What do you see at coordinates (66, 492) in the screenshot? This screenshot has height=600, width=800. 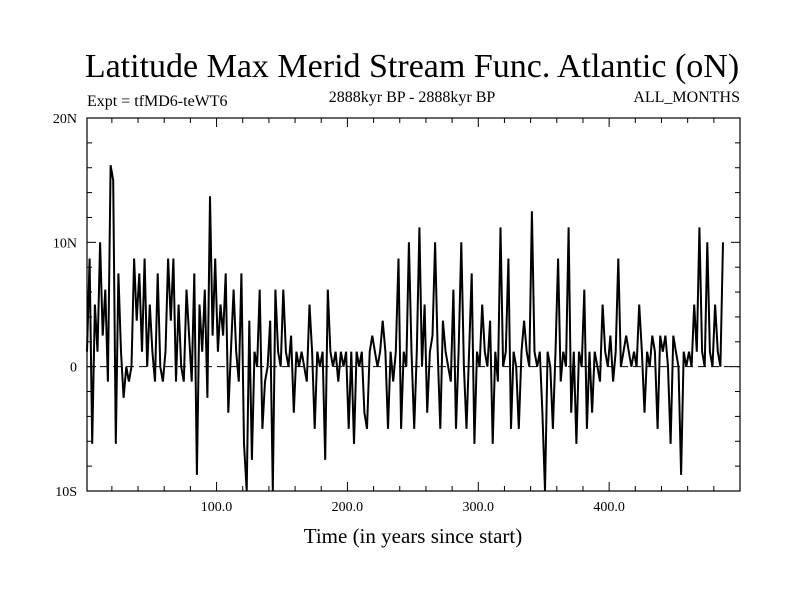 I see `y-tick-label: 10S` at bounding box center [66, 492].